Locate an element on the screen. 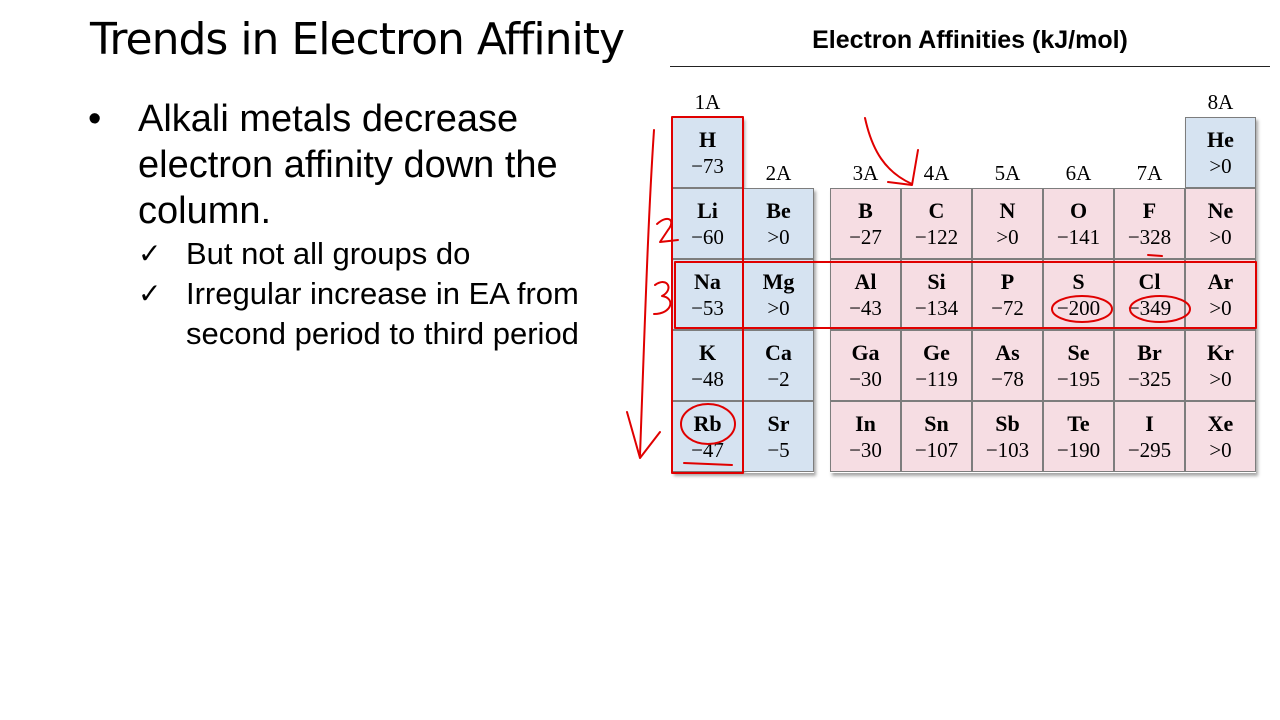 This screenshot has height=720, width=1280. element-cell: Si −134 is located at coordinates (936, 294).